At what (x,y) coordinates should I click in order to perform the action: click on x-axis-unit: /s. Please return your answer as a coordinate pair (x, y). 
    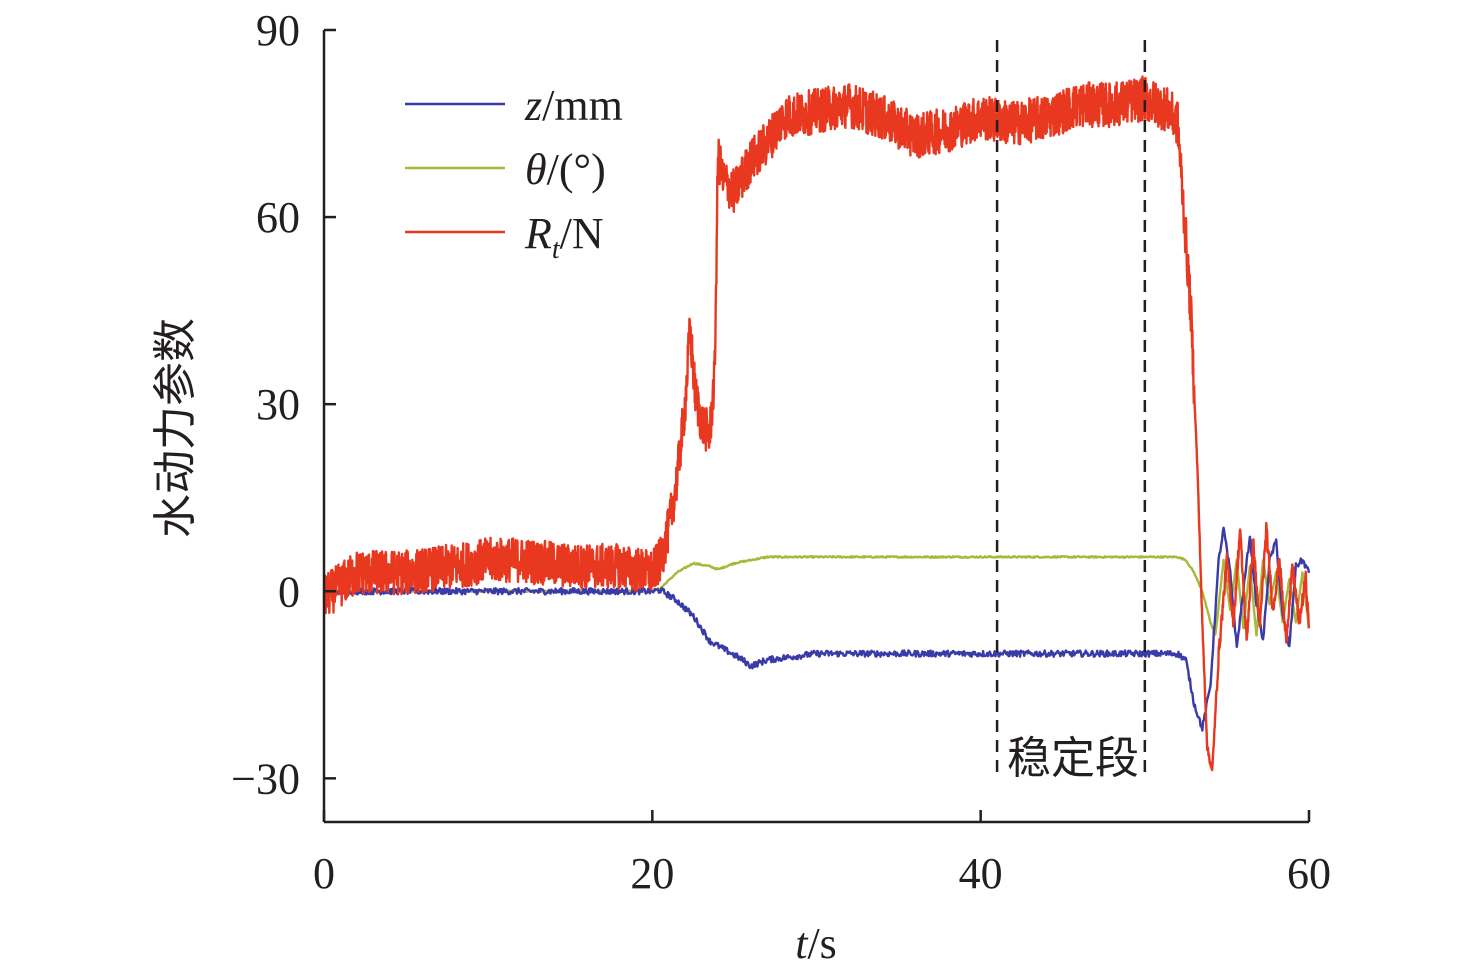
    Looking at the image, I should click on (821, 943).